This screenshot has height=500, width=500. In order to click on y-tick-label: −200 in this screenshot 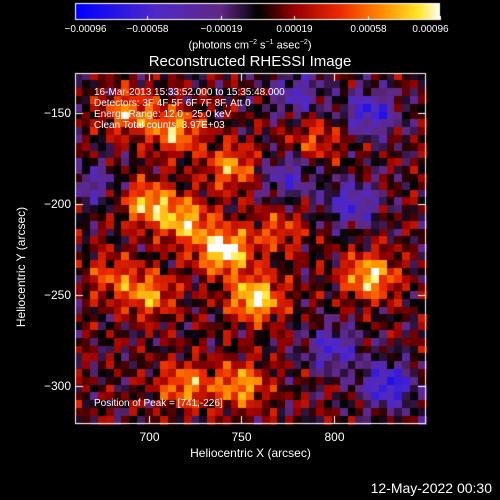, I will do `click(57, 203)`.